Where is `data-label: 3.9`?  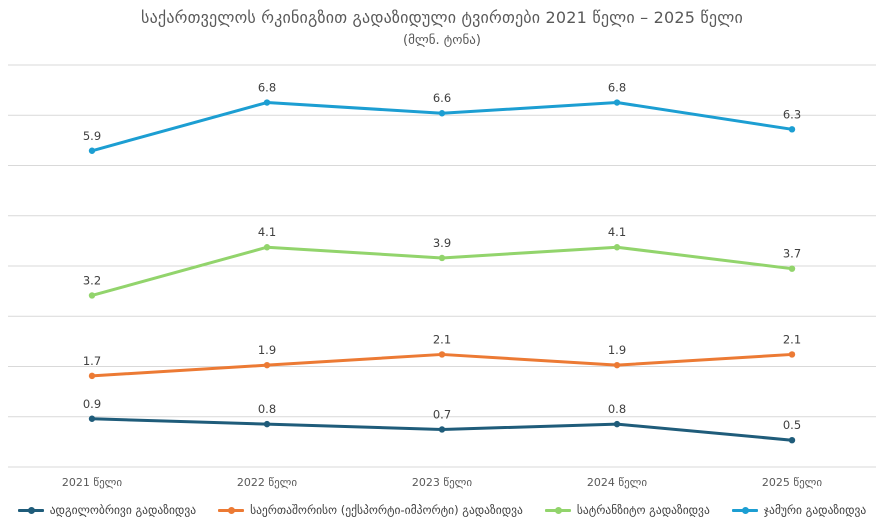
data-label: 3.9 is located at coordinates (442, 243).